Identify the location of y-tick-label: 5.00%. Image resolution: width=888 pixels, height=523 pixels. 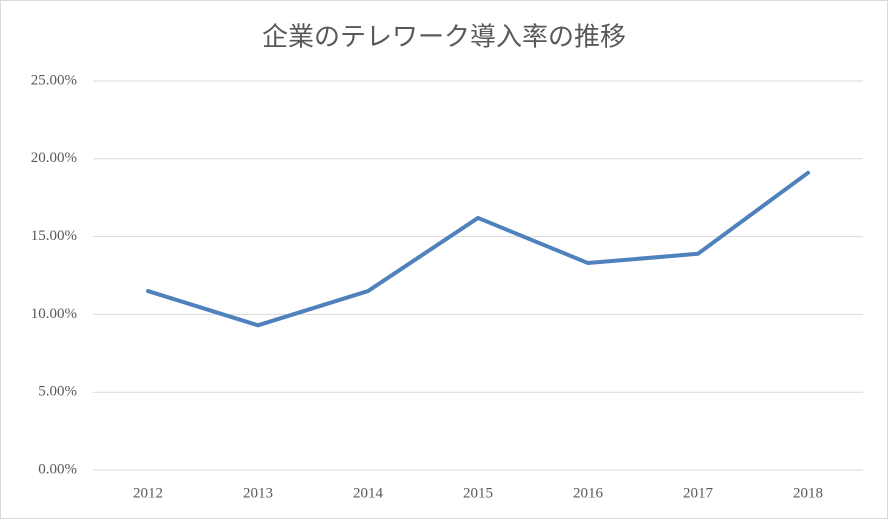
(57, 392).